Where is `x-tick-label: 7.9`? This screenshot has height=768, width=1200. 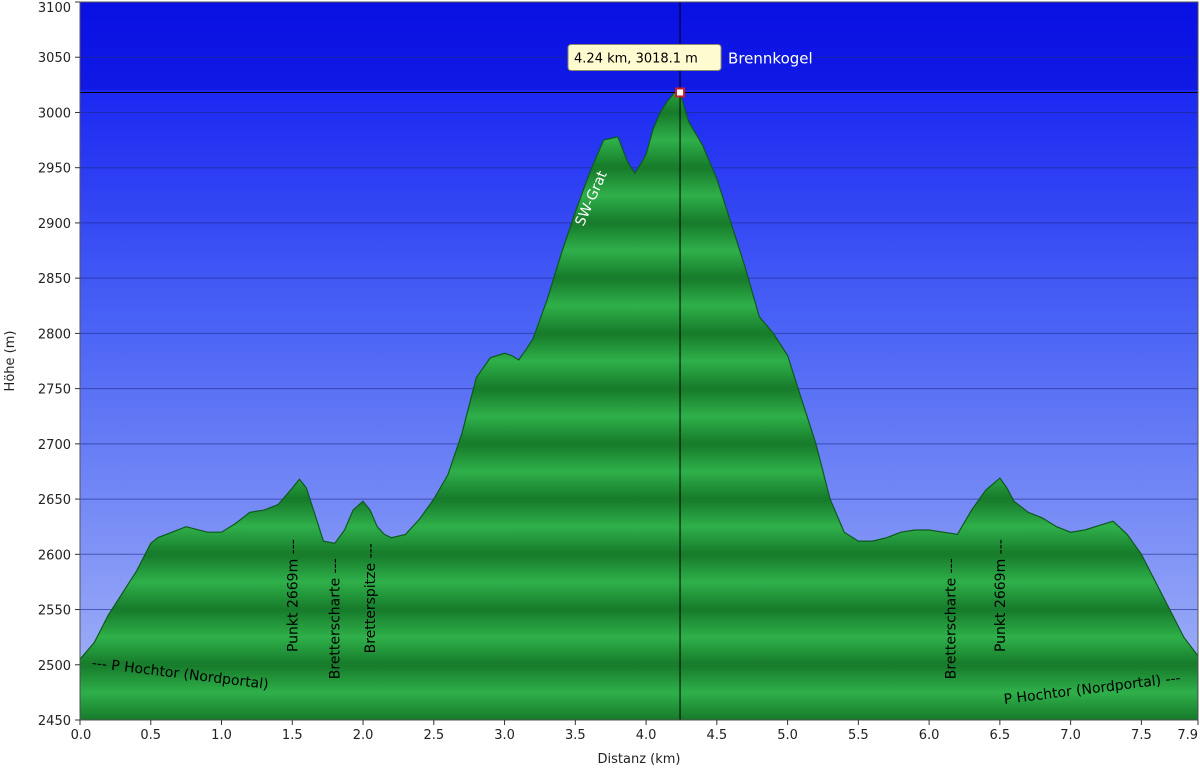
x-tick-label: 7.9 is located at coordinates (1187, 735).